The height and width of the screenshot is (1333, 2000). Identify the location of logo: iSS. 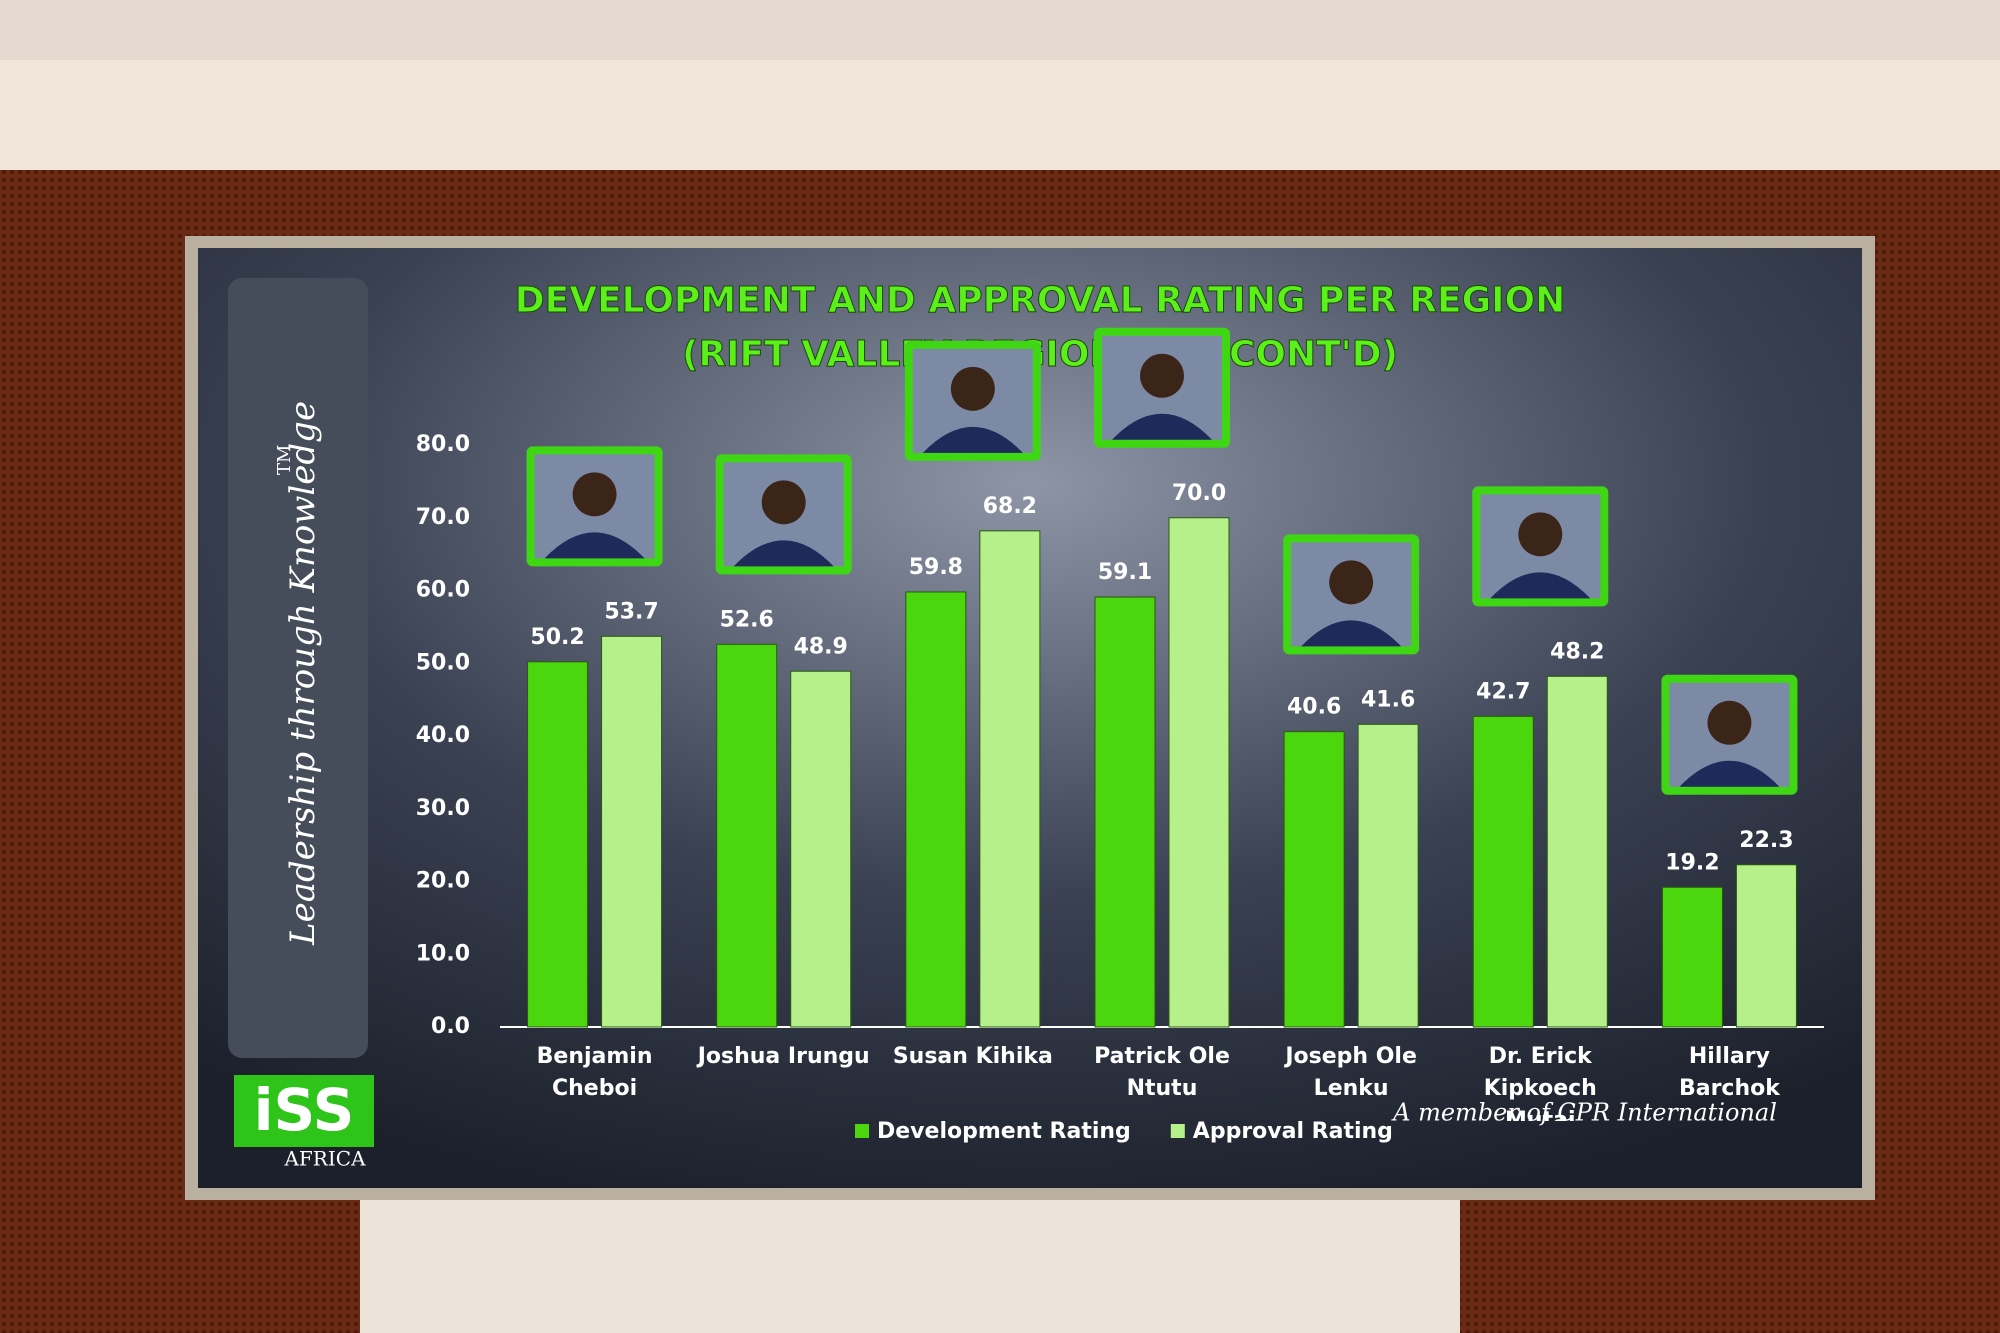
(304, 1110).